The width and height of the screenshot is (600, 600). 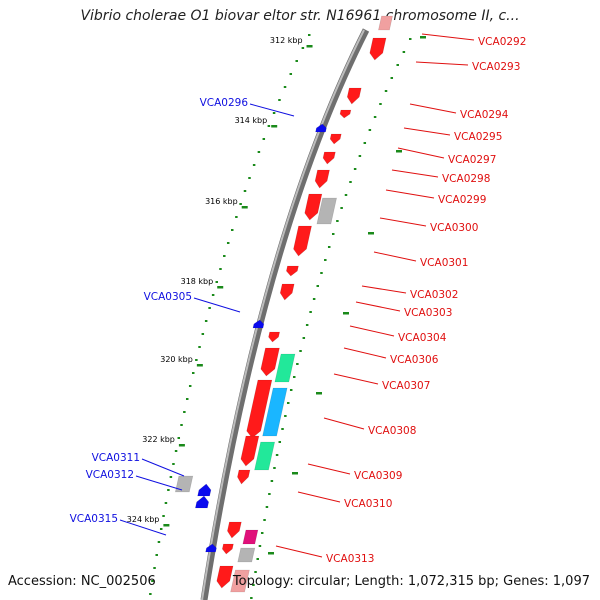 What do you see at coordinates (329, 158) in the screenshot?
I see `gene-vca0298` at bounding box center [329, 158].